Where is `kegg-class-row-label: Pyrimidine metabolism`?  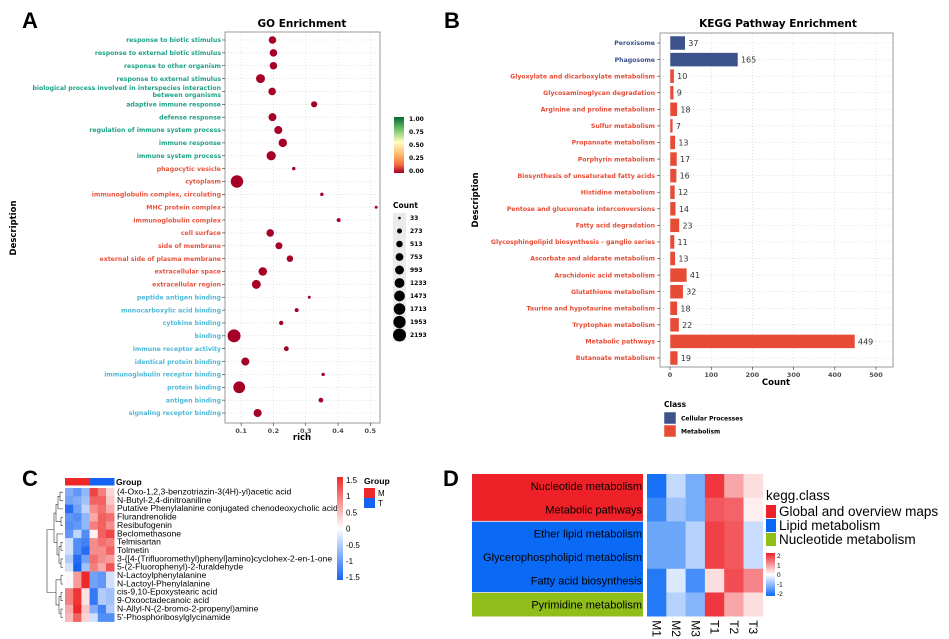
kegg-class-row-label: Pyrimidine metabolism is located at coordinates (586, 605).